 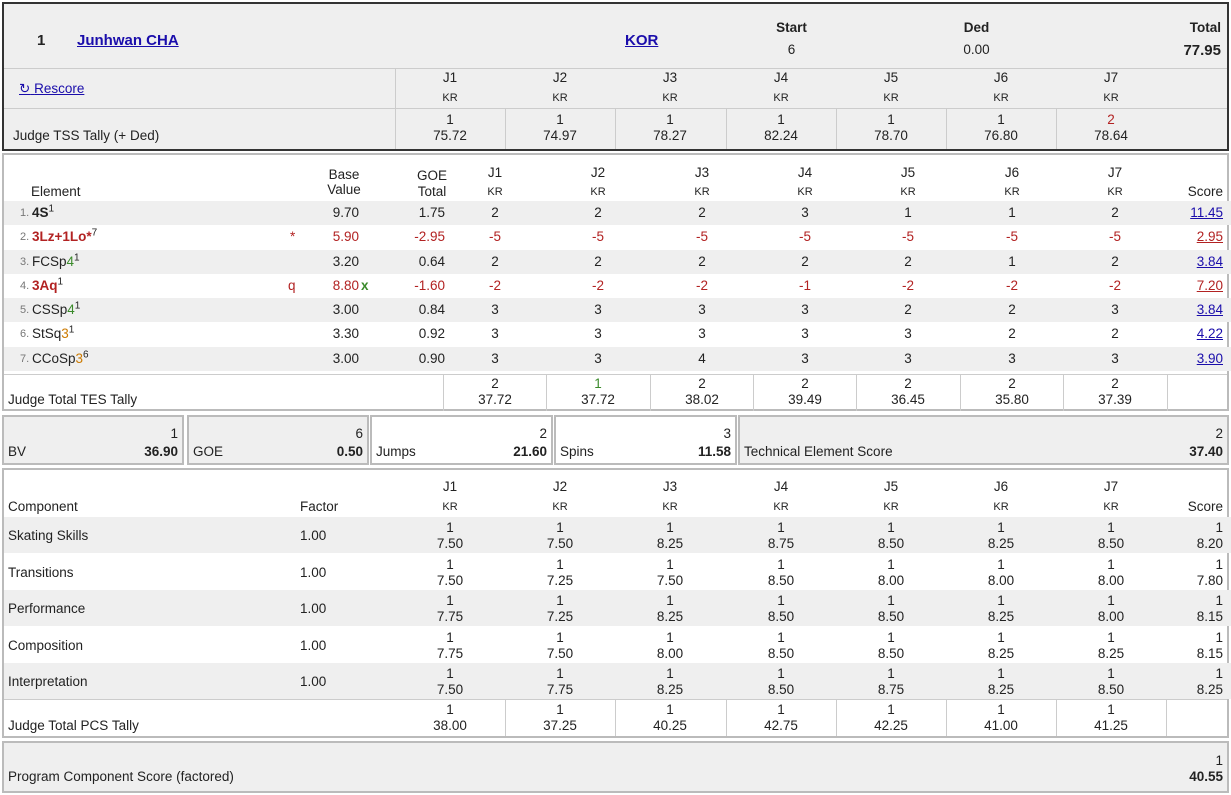 What do you see at coordinates (86, 355) in the screenshot?
I see `element-reference: 6` at bounding box center [86, 355].